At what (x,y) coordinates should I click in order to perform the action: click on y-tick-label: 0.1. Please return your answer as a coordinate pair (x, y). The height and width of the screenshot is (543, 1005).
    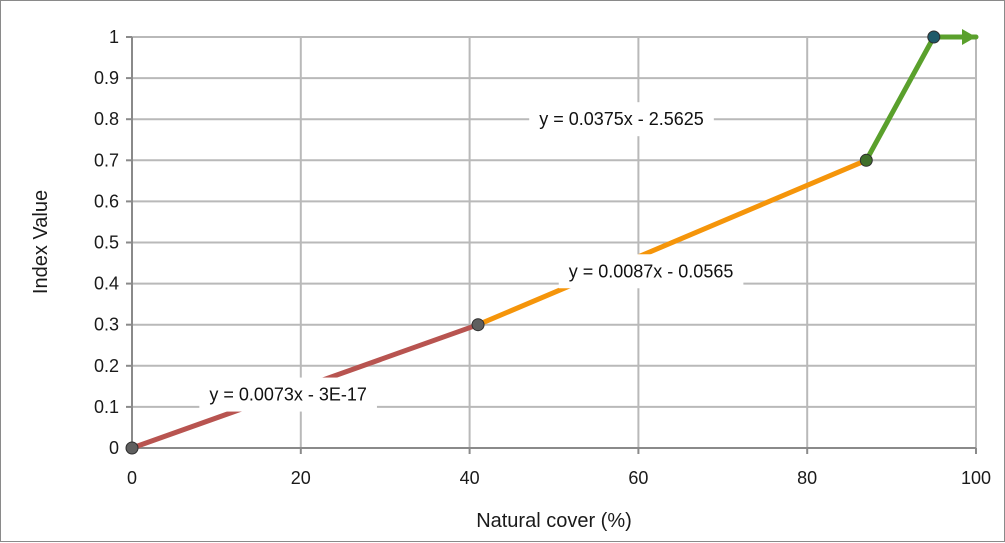
    Looking at the image, I should click on (106, 407).